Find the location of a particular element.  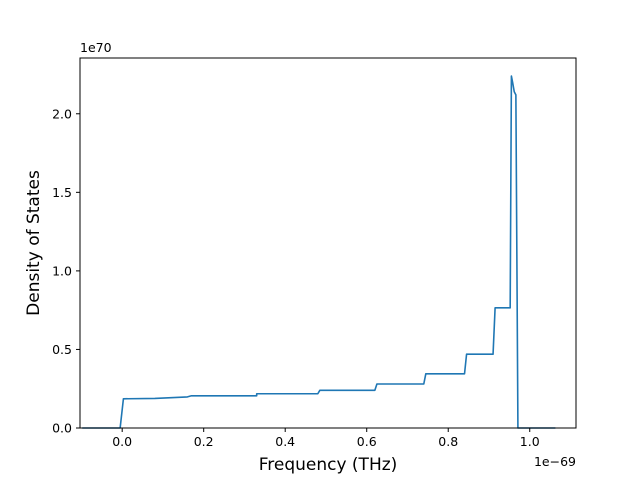

x-offset-label: 1e−69 is located at coordinates (555, 461).